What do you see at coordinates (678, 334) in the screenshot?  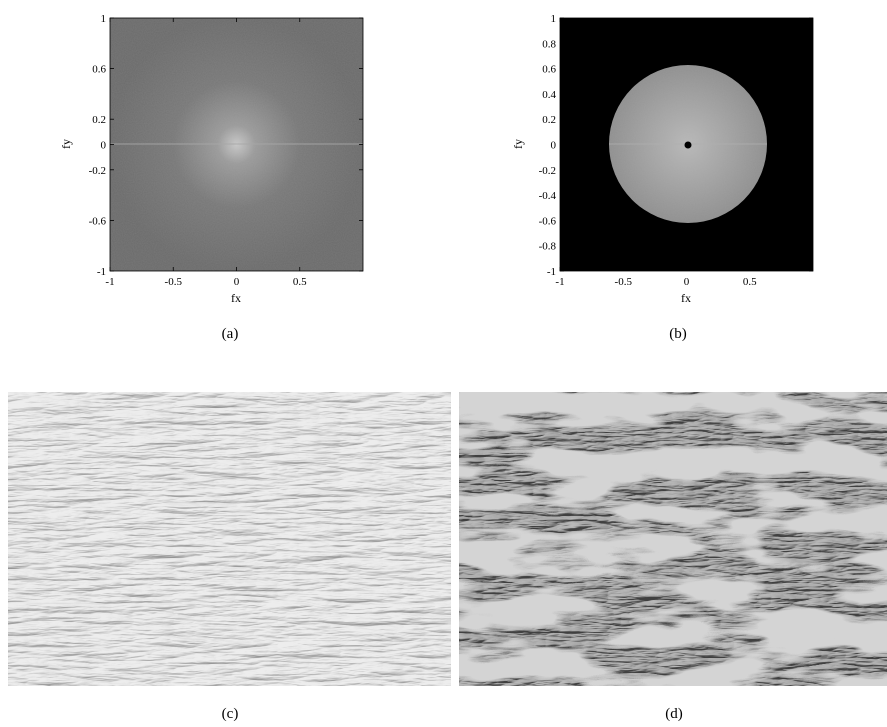 I see `caption-b: (b)` at bounding box center [678, 334].